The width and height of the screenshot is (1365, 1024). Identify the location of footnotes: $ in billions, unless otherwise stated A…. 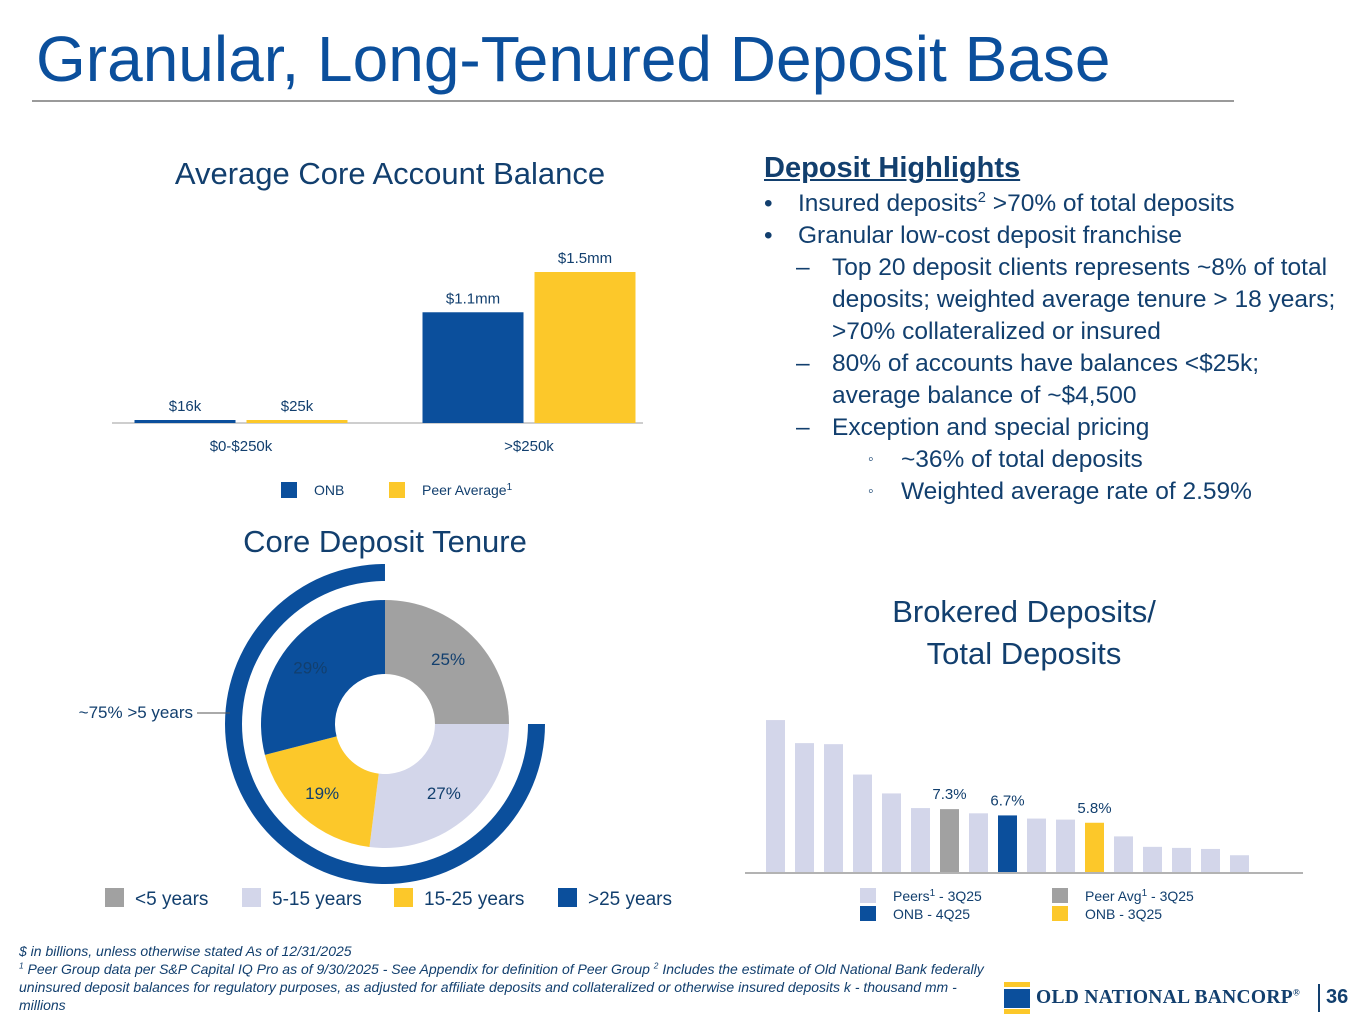
(504, 978).